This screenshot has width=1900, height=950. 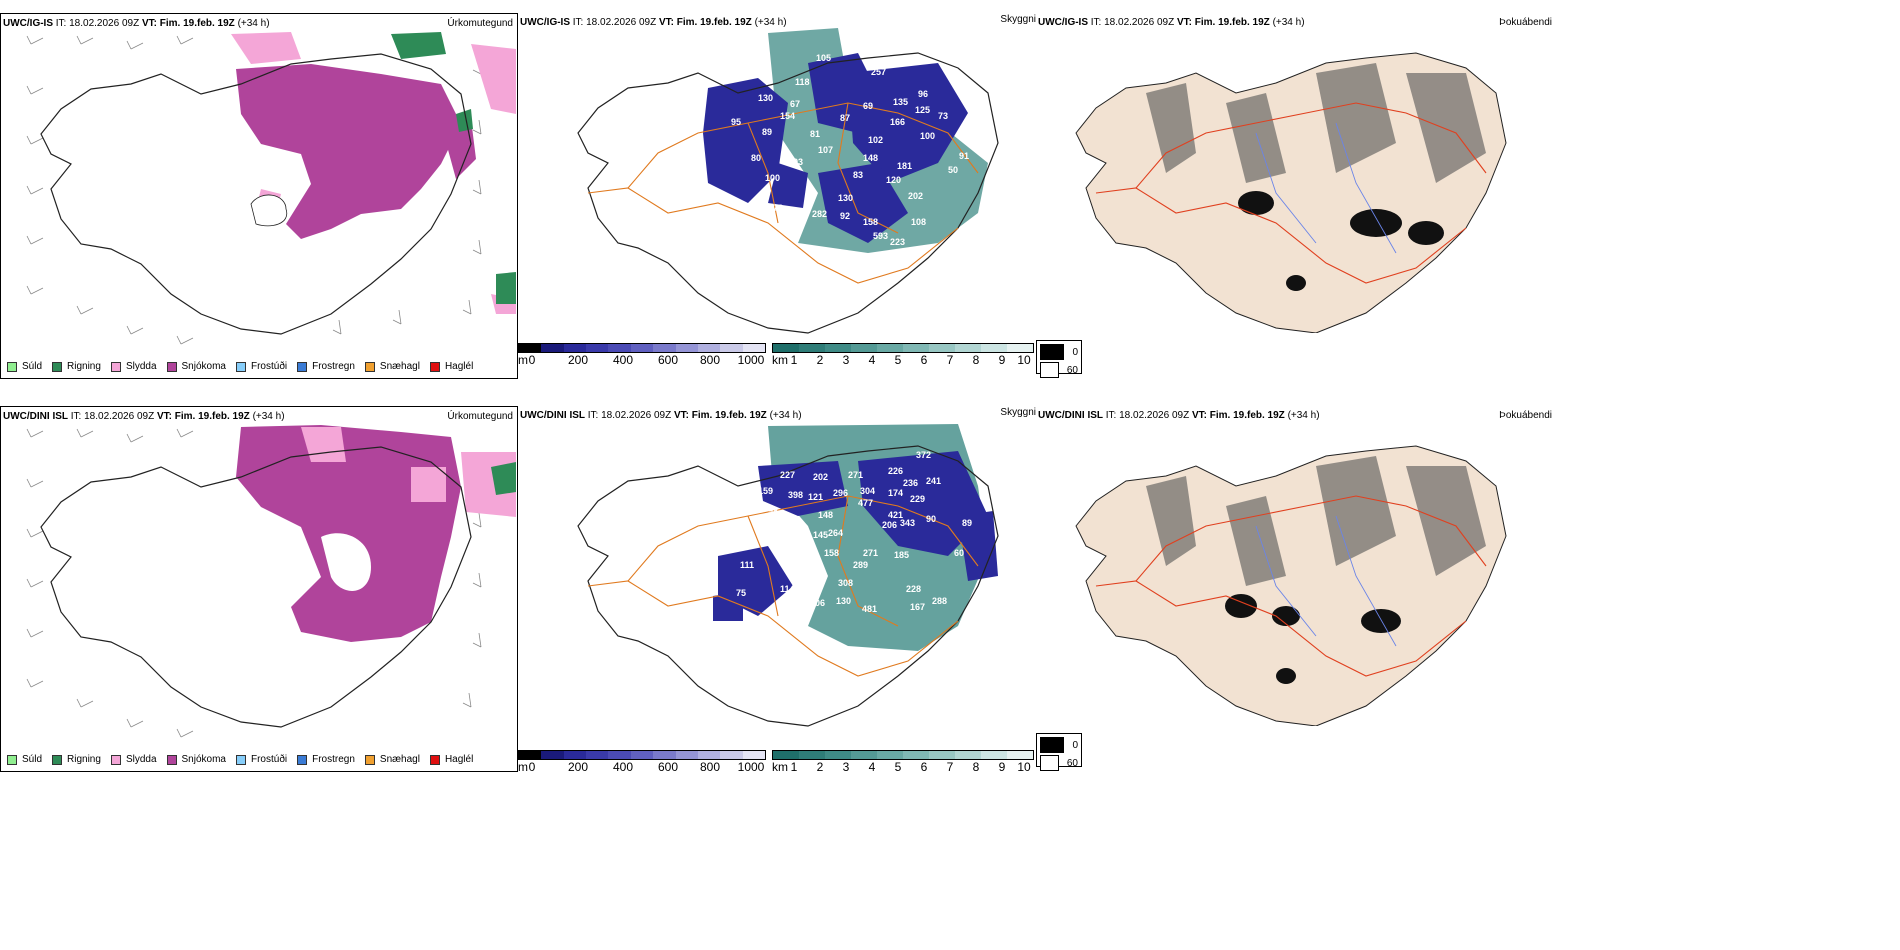 I want to click on visibility-km-colorbar: km 1 2 3 4 5 6 7 8 9 10, so click(x=903, y=761).